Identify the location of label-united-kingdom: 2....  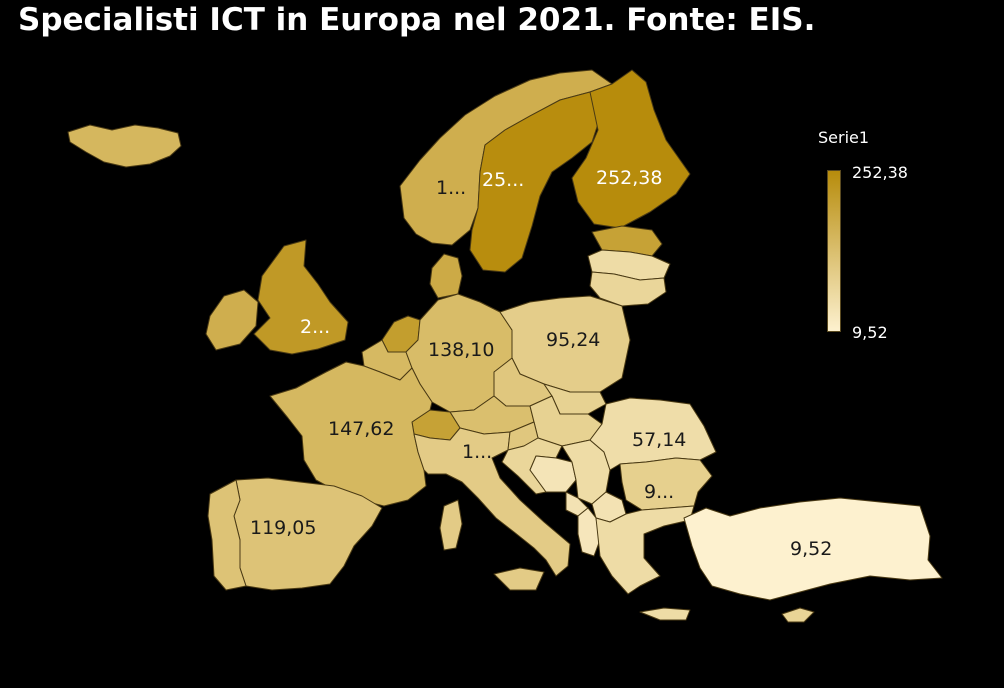
(315, 327).